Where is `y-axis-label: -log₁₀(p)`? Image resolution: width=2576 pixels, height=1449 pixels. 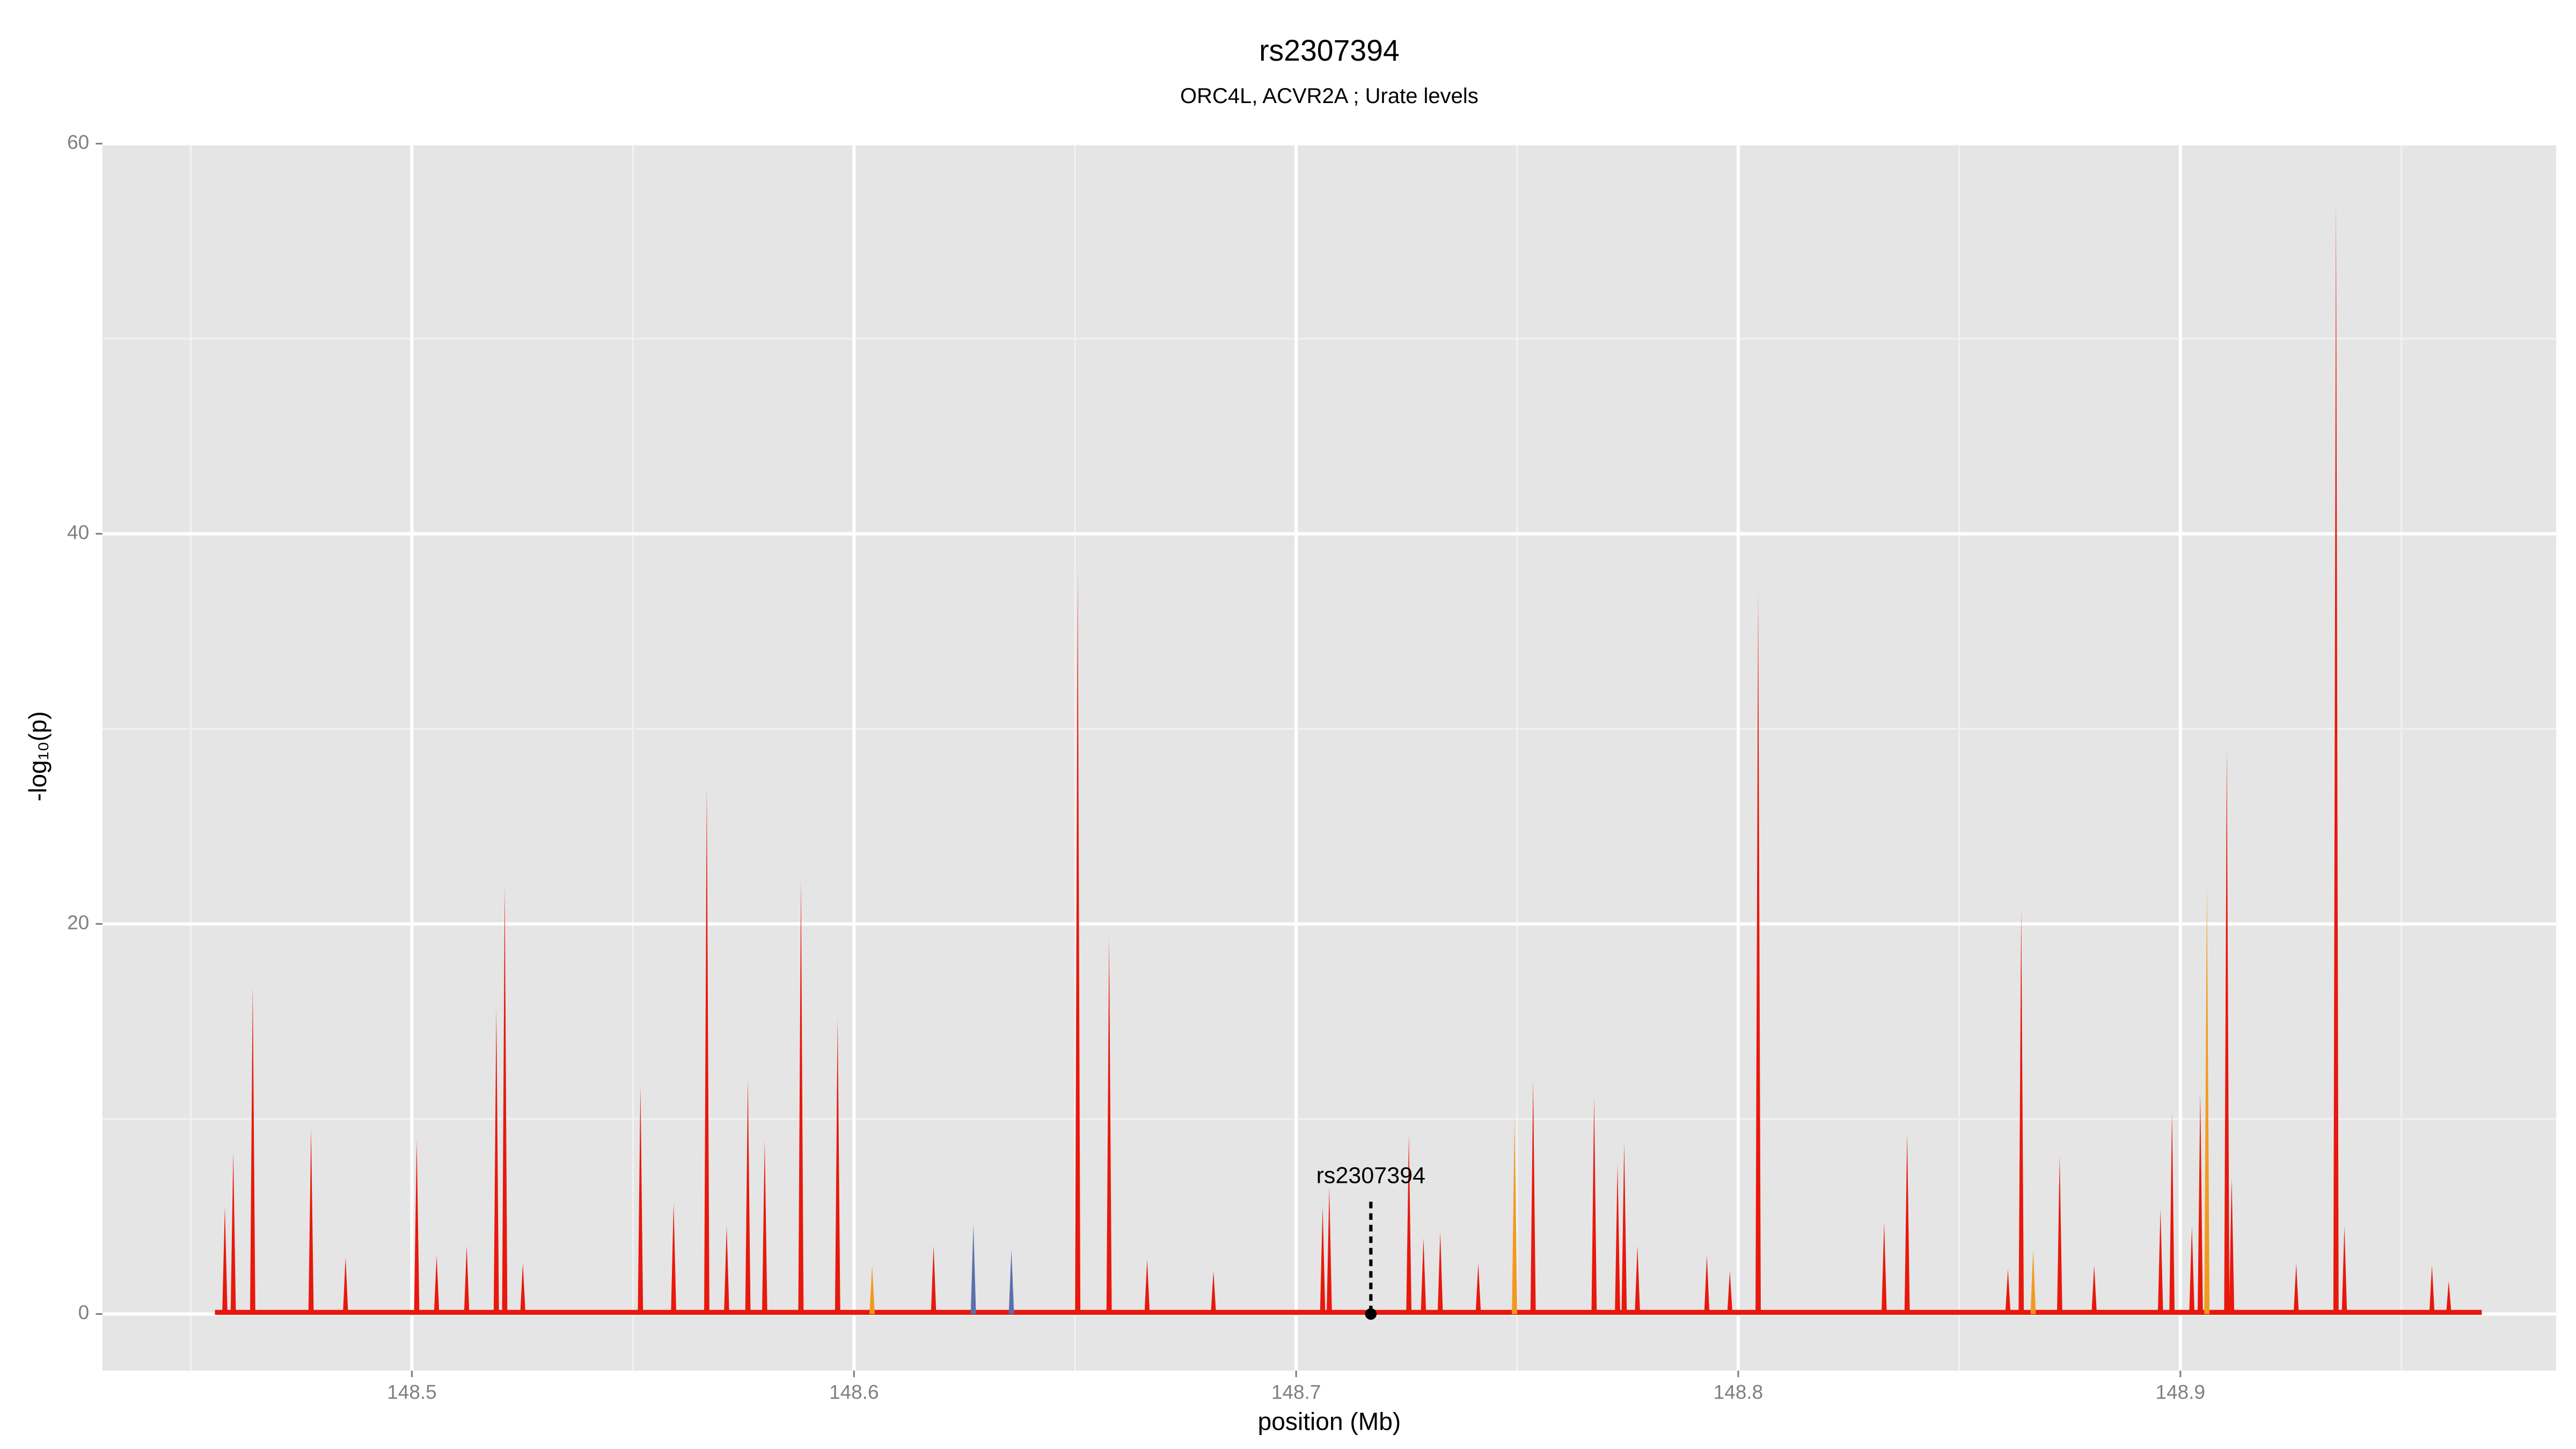
y-axis-label: -log₁₀(p) is located at coordinates (38, 756).